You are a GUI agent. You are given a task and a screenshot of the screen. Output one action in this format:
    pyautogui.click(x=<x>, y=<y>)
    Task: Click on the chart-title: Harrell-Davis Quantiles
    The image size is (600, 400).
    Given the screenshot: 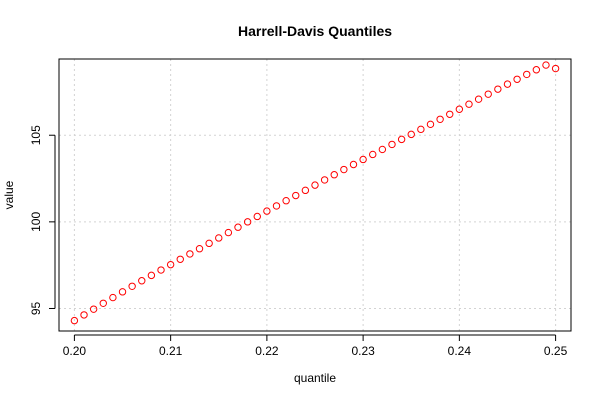 What is the action you would take?
    pyautogui.click(x=315, y=31)
    